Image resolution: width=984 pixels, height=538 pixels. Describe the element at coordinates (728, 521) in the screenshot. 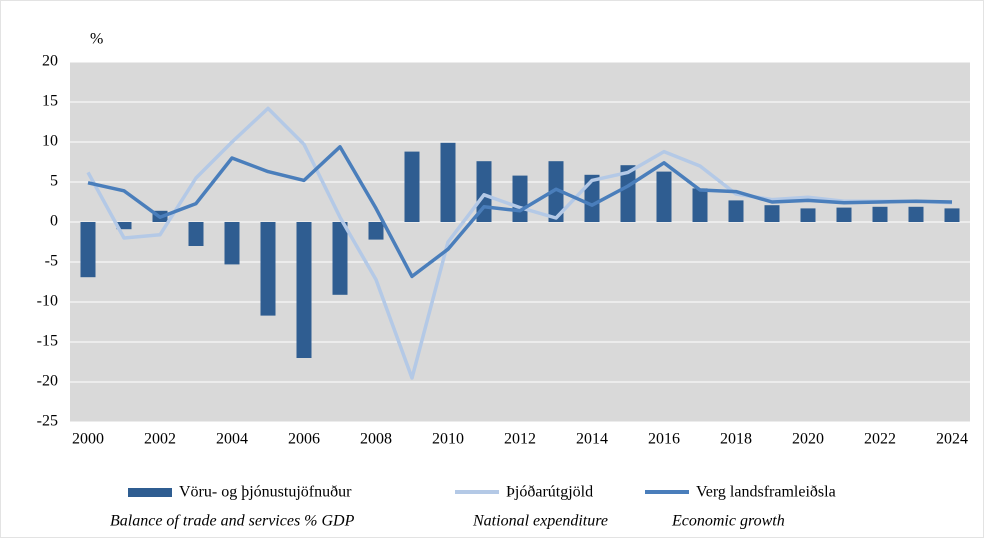

I see `legend-note: Economic growth` at that location.